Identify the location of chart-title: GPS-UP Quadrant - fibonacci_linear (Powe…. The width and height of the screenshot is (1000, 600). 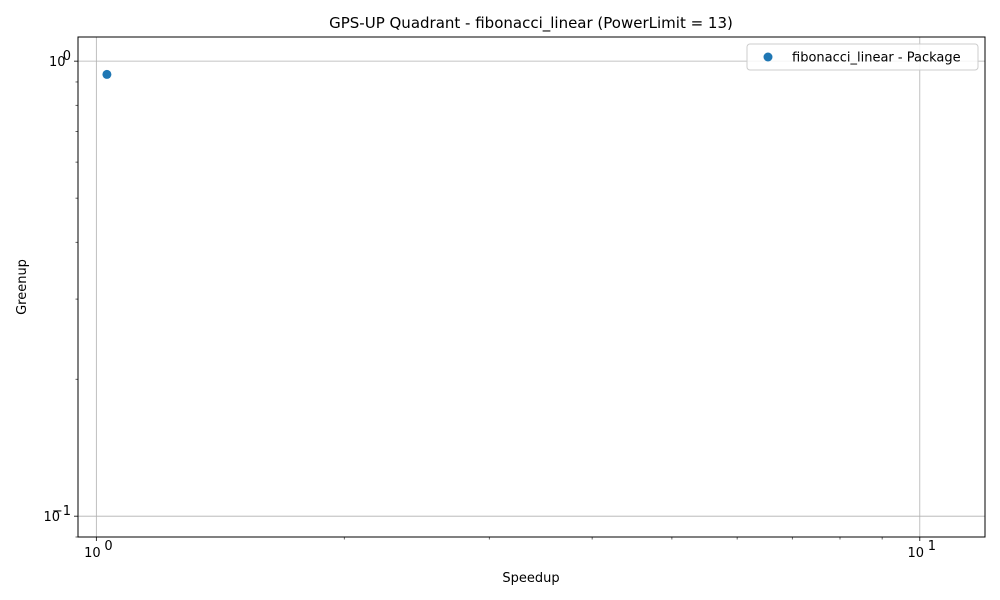
(531, 23).